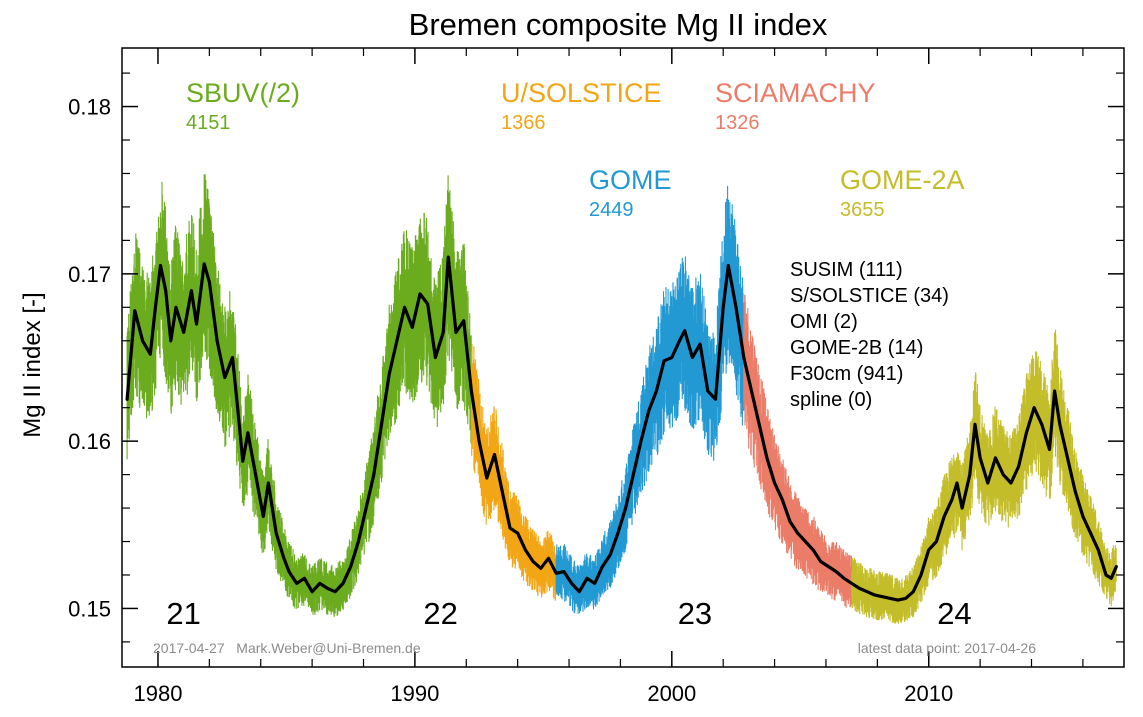 The width and height of the screenshot is (1143, 717). I want to click on instrument-count-sbuv-2-: 4151, so click(208, 123).